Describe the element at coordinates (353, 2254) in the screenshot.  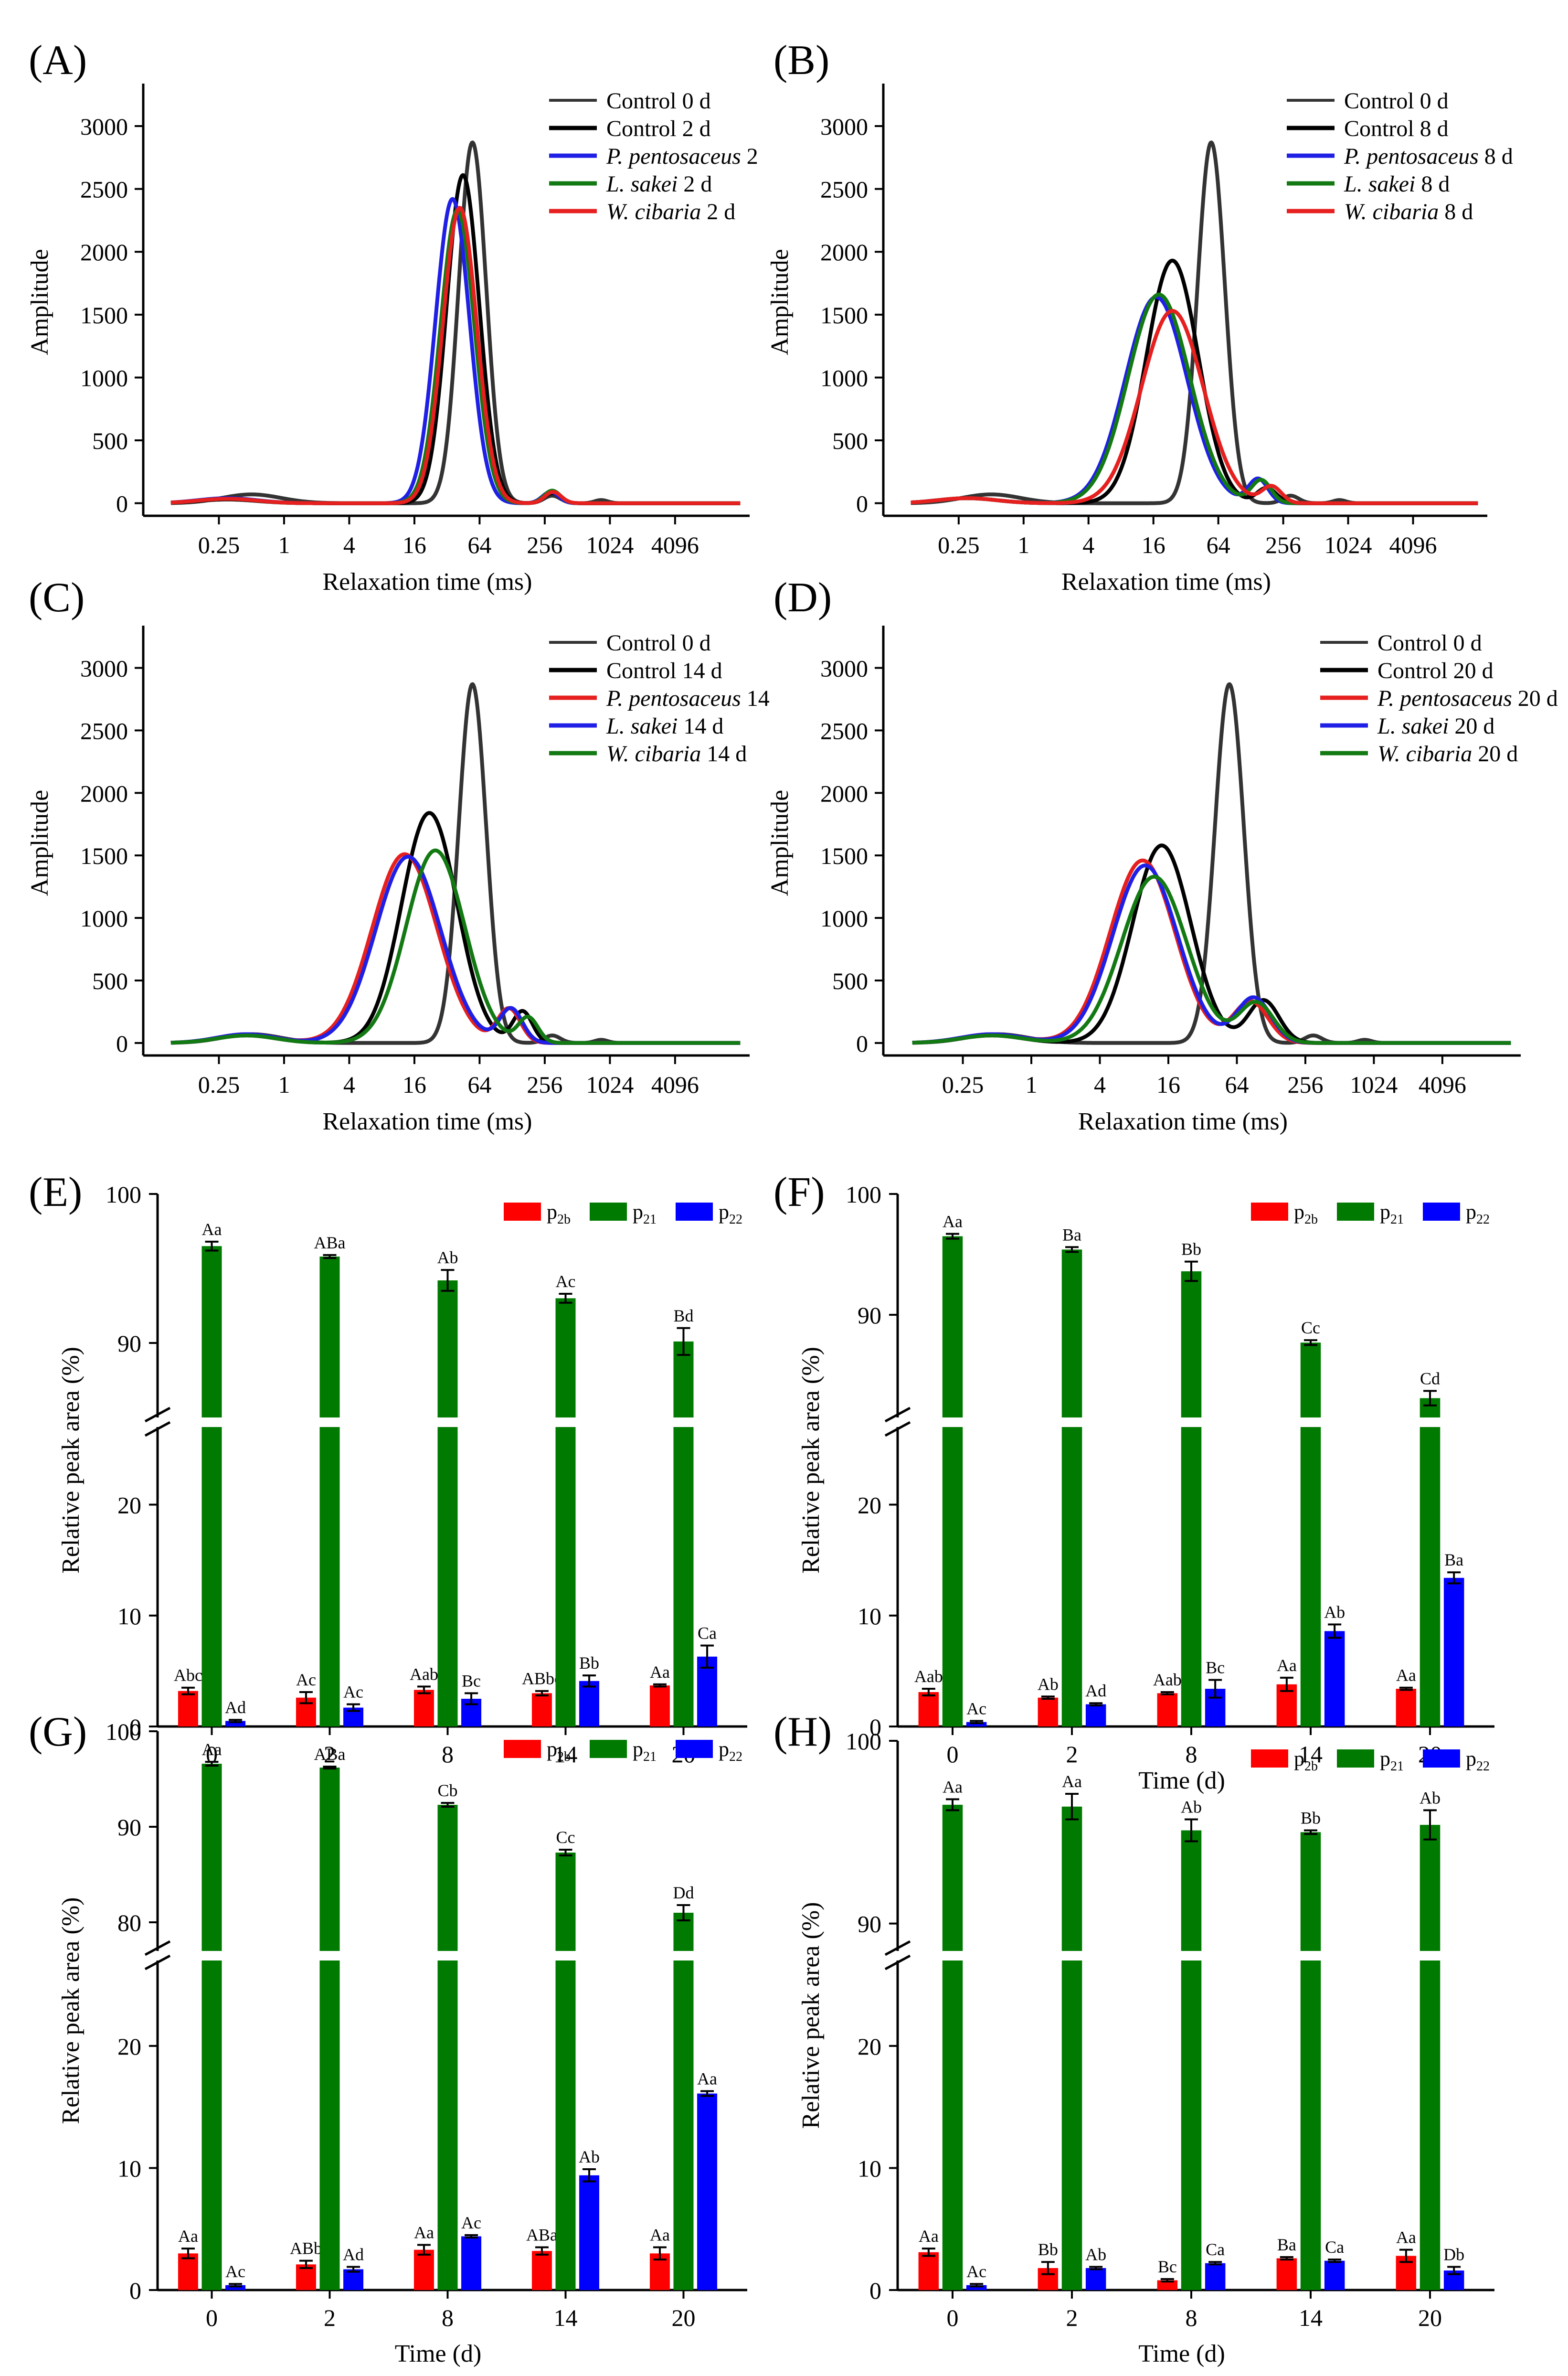
I see `data-label: Ad` at that location.